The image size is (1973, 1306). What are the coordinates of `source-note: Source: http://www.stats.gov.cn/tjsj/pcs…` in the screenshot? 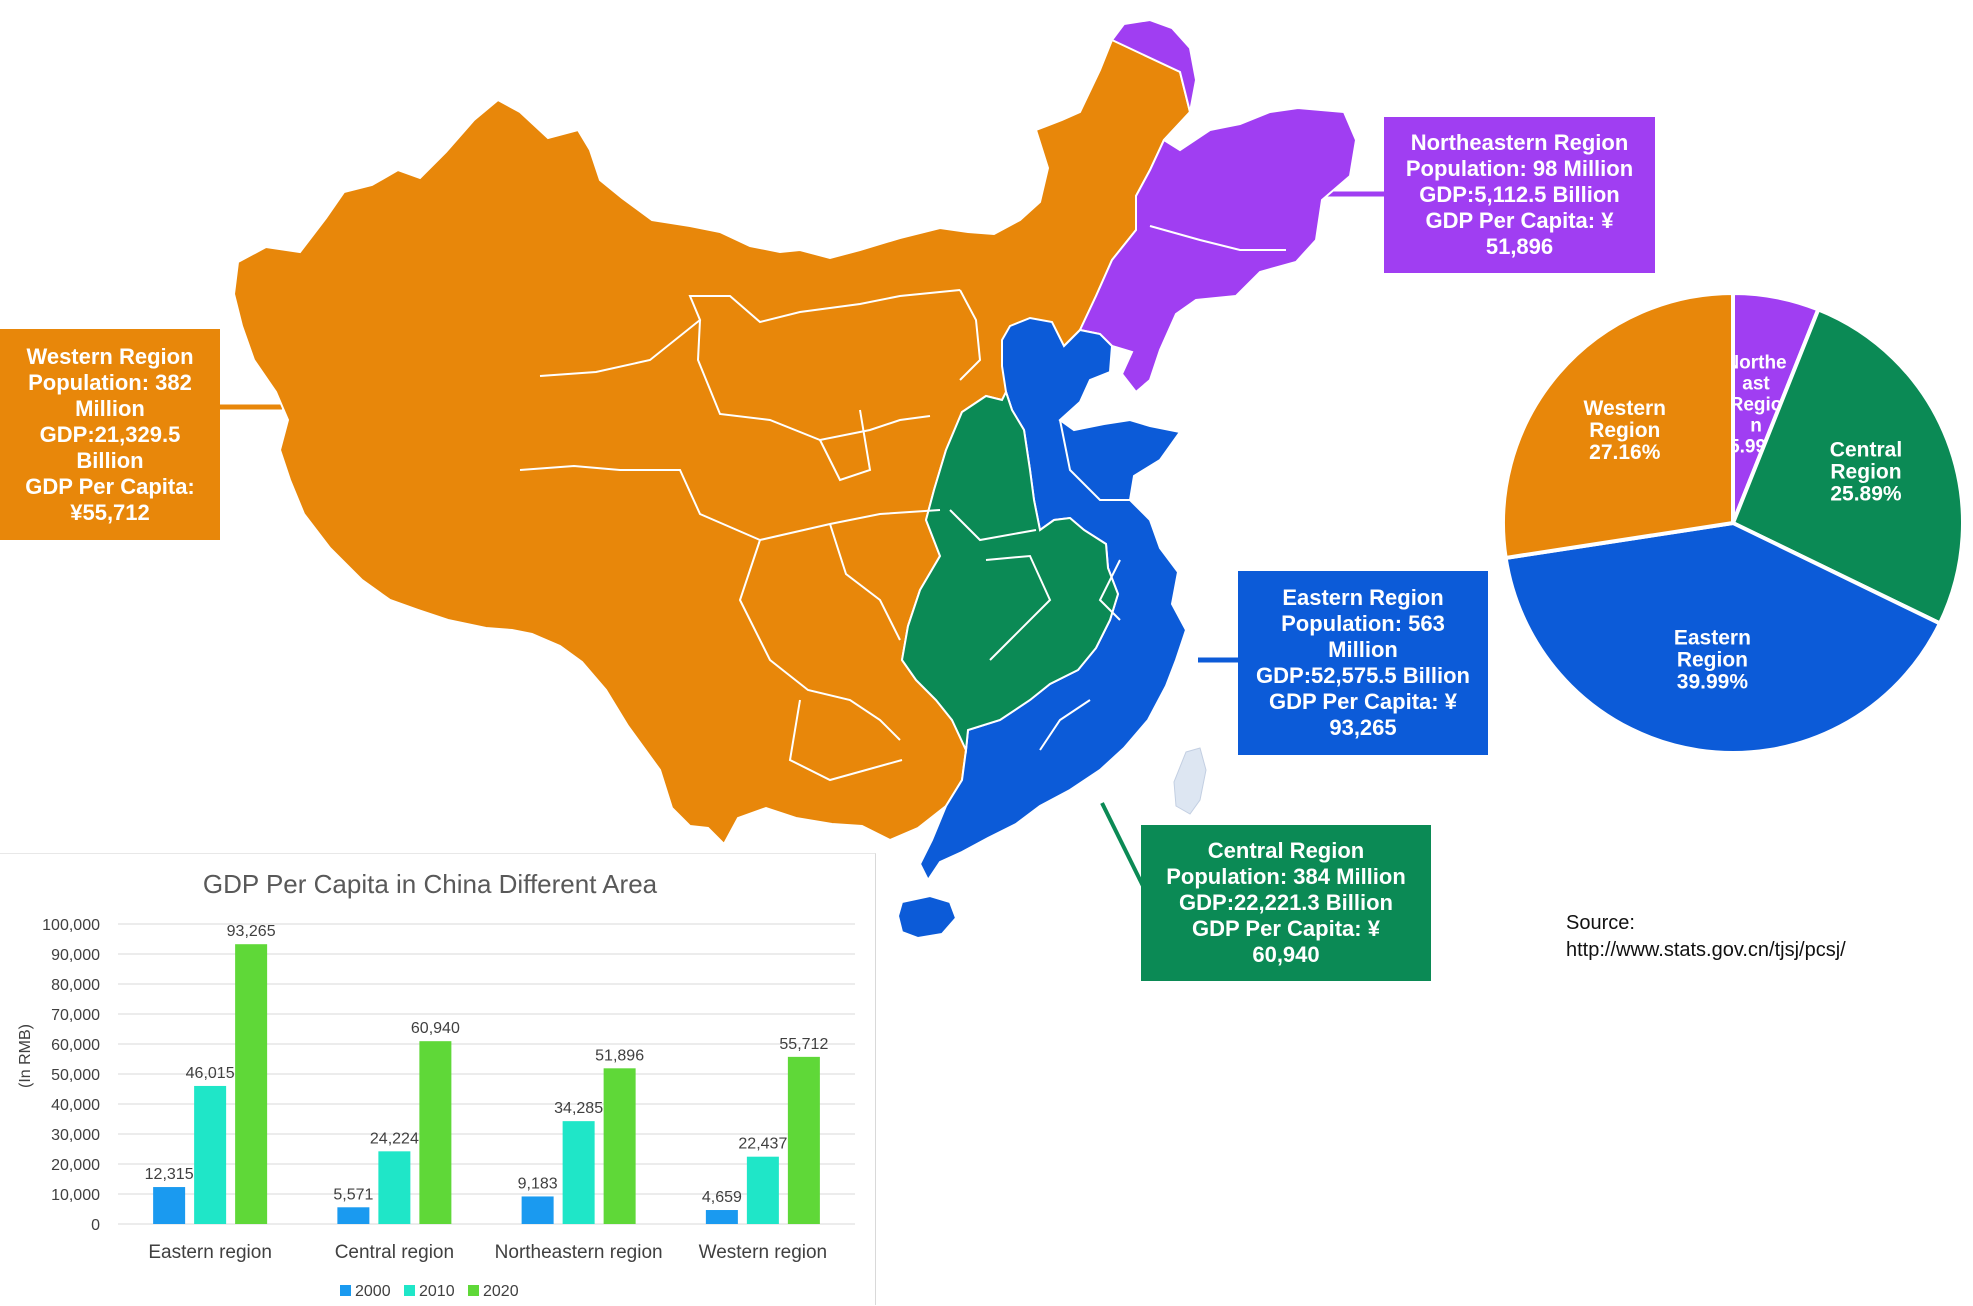 It's located at (1706, 937).